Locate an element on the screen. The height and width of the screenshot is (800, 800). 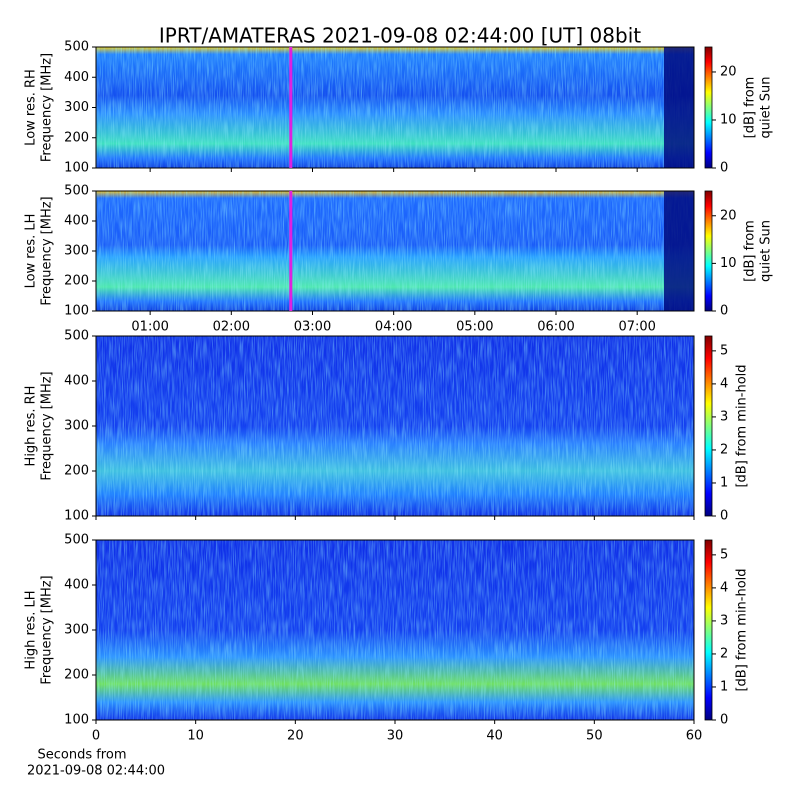
x-tick-label: 03:00 is located at coordinates (312, 327).